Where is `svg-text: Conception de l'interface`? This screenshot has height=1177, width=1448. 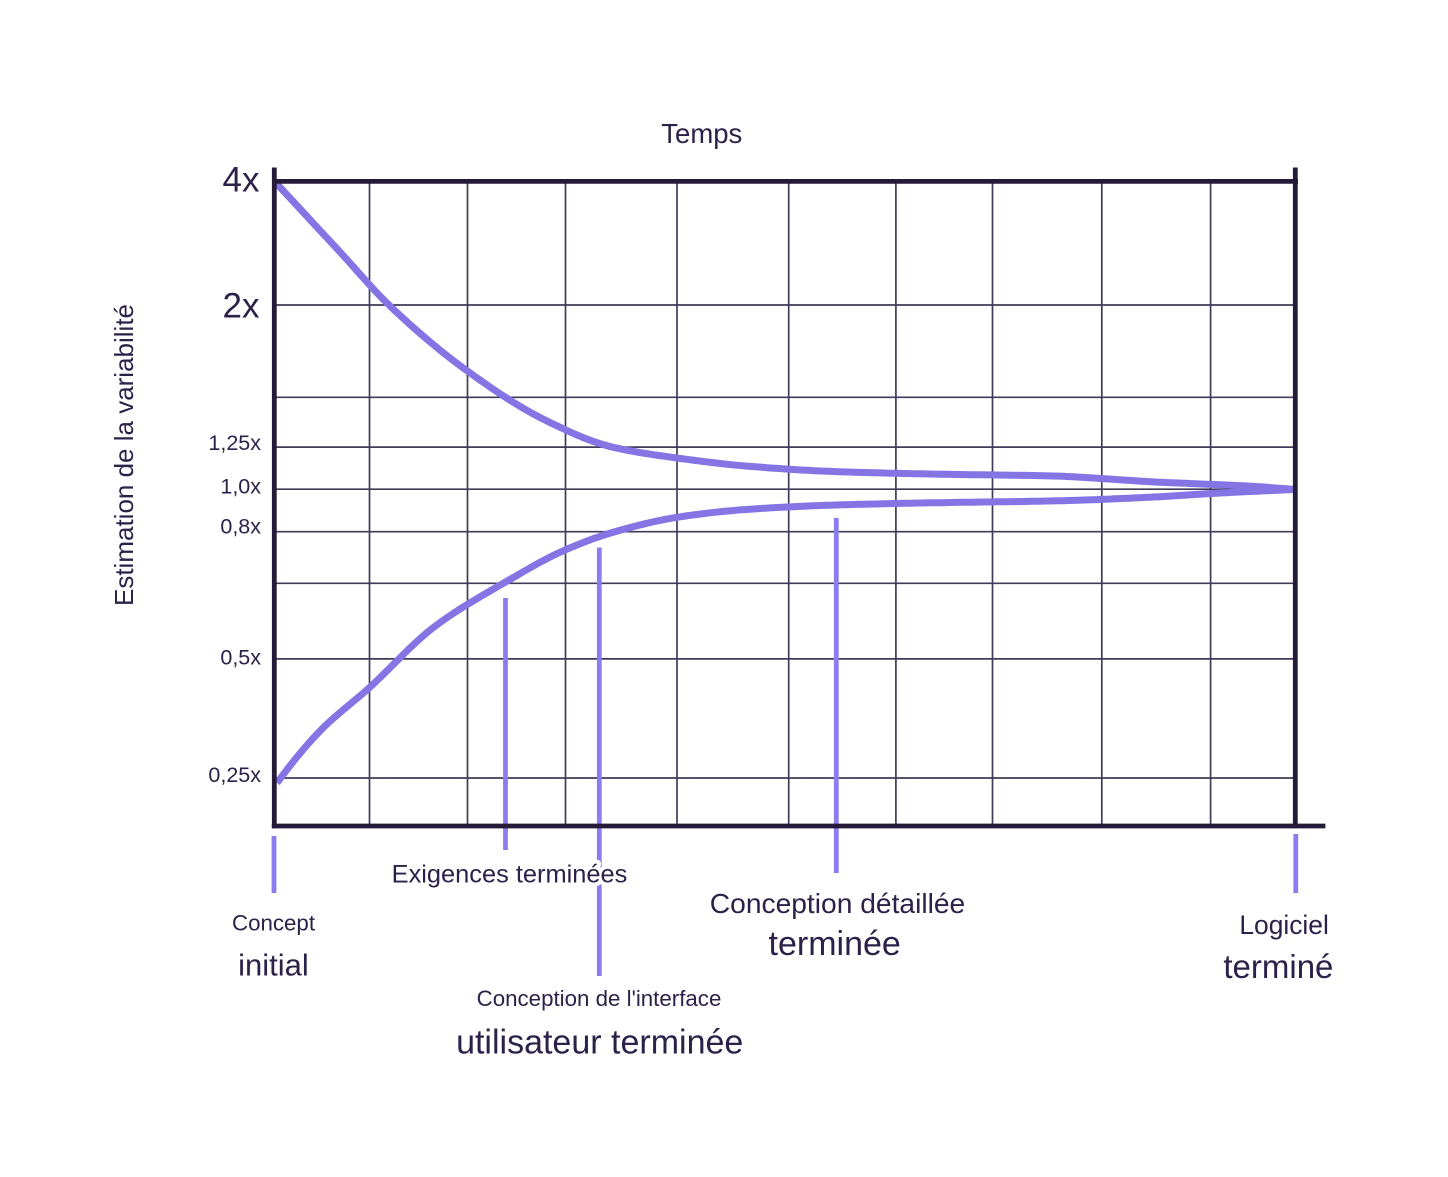
svg-text: Conception de l'interface is located at coordinates (599, 998).